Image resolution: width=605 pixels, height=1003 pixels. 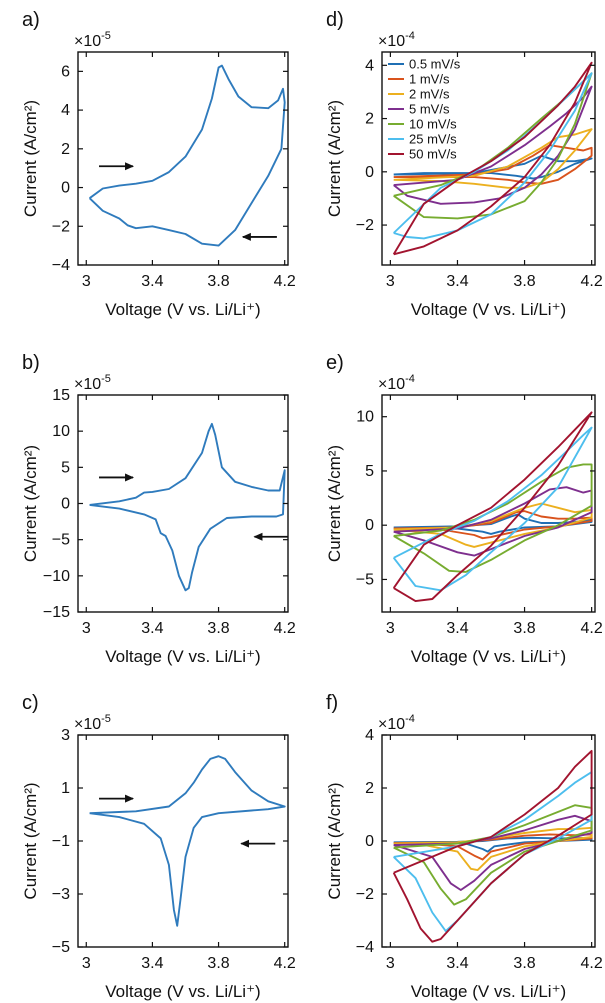 I want to click on series-line-10-mV-s, so click(x=493, y=146).